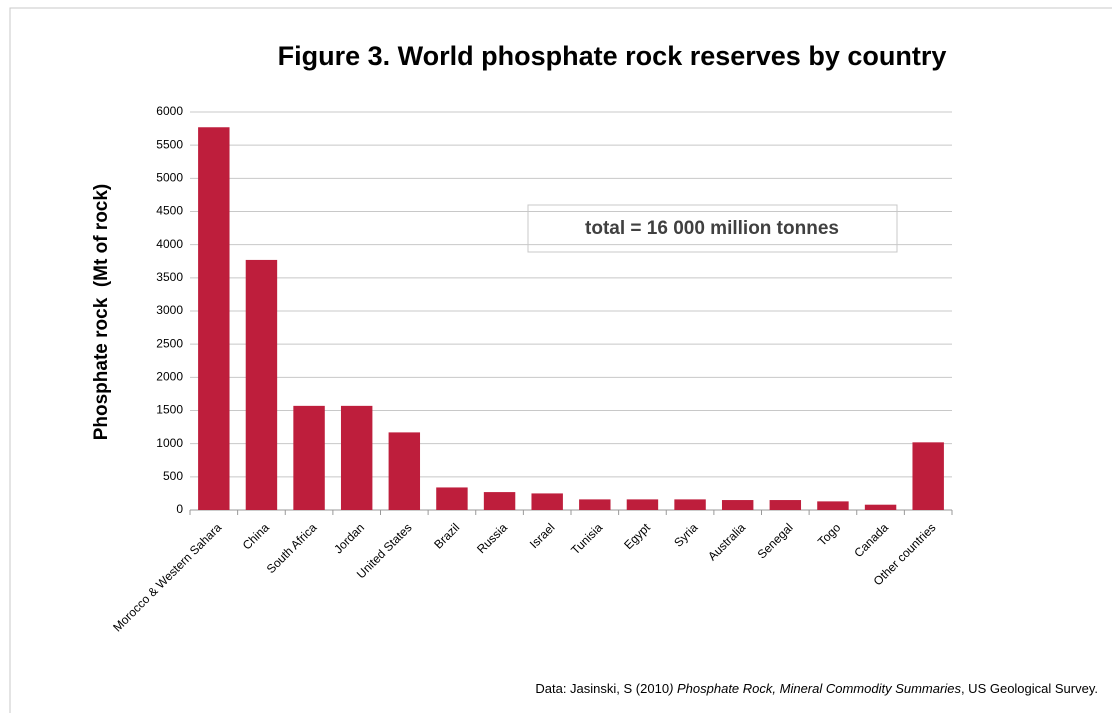 Image resolution: width=1112 pixels, height=713 pixels. Describe the element at coordinates (169, 178) in the screenshot. I see `y-tick-label: 5000` at that location.